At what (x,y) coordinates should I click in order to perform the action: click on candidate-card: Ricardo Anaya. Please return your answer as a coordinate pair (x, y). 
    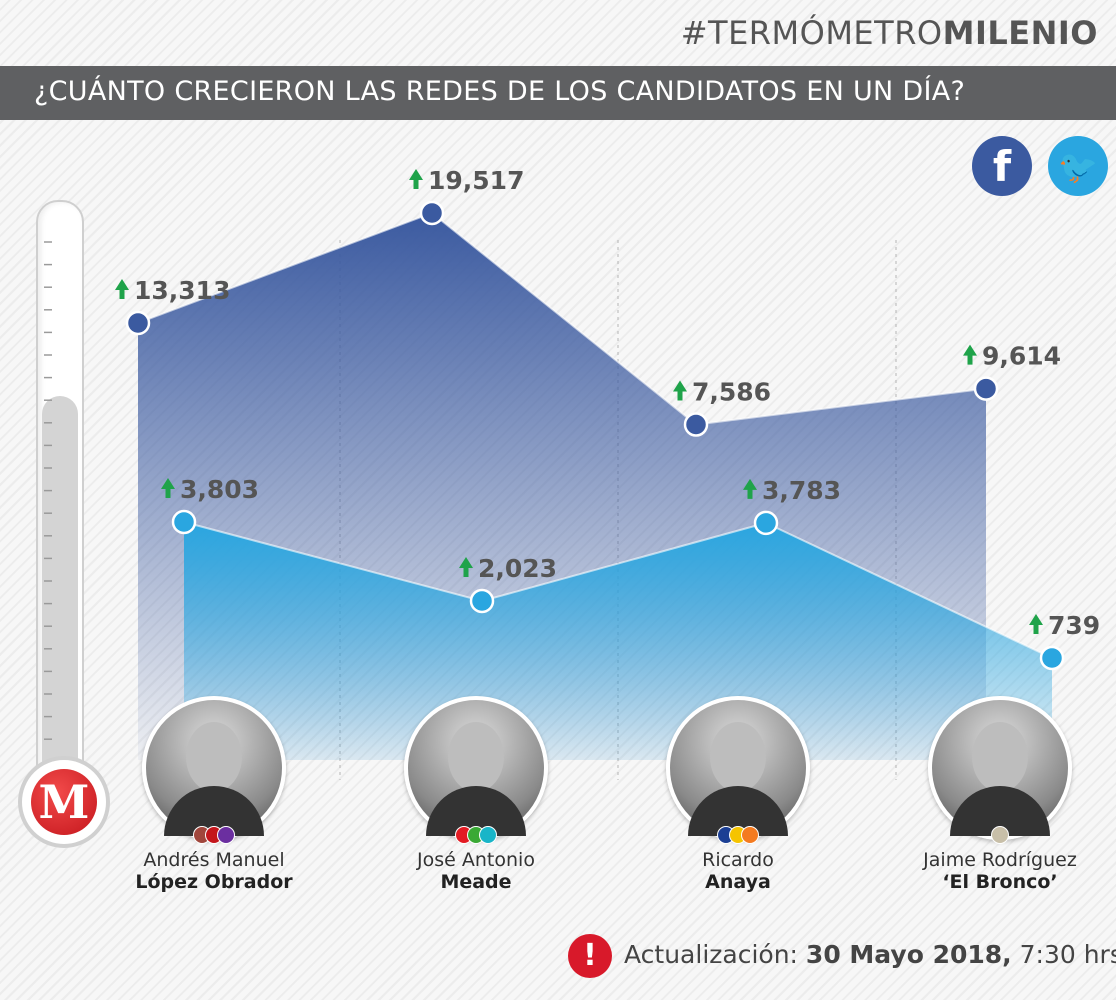
    Looking at the image, I should click on (738, 794).